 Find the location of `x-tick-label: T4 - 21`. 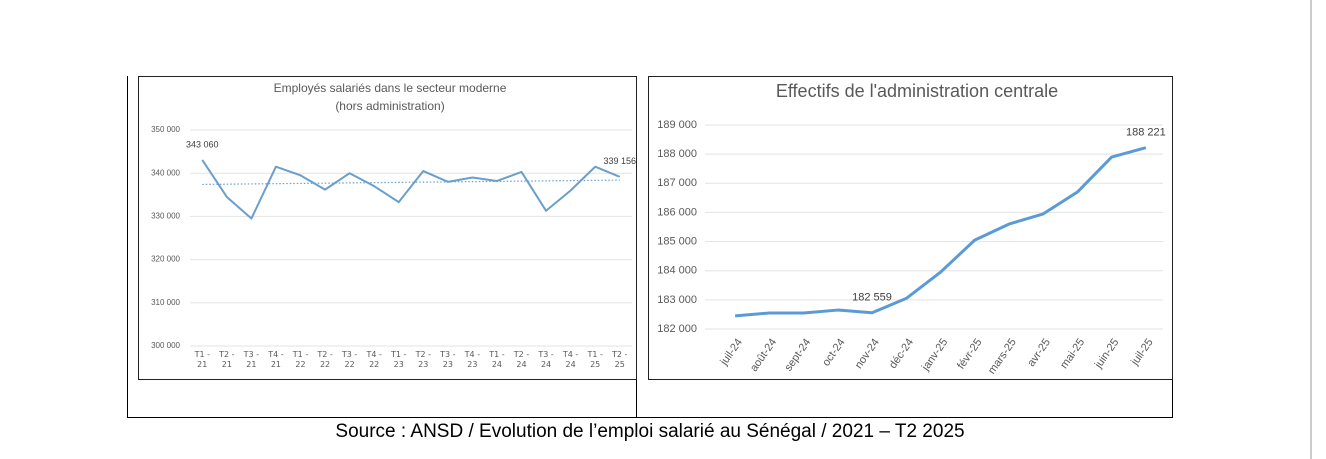

x-tick-label: T4 - 21 is located at coordinates (276, 359).